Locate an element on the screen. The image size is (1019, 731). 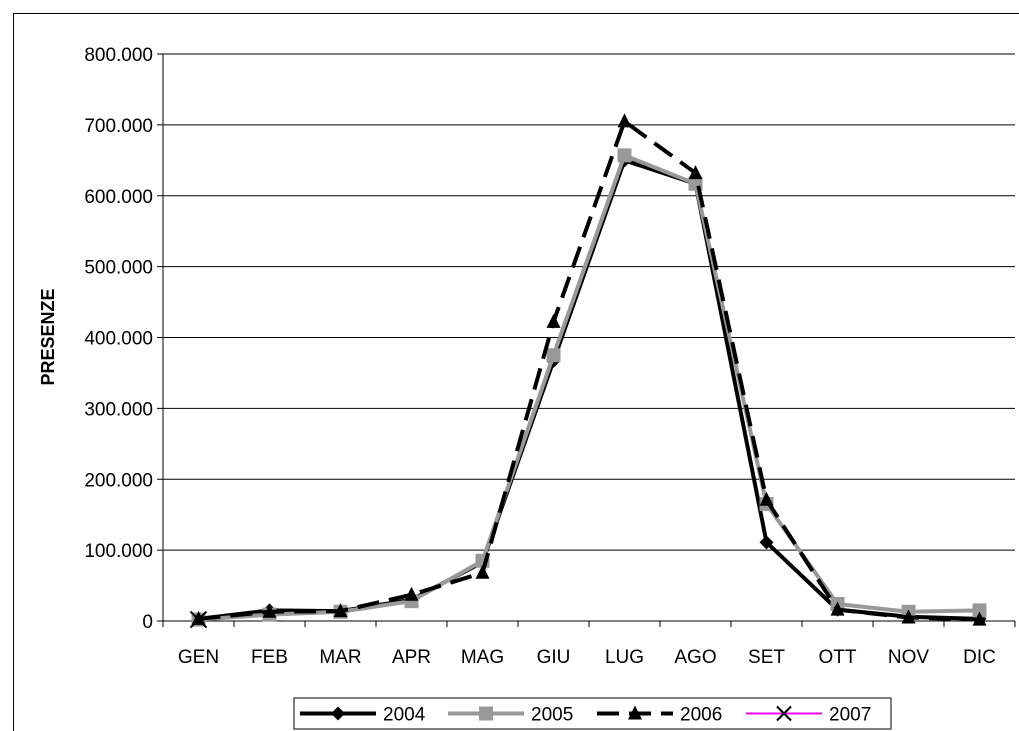
x-tick-label: AGO is located at coordinates (695, 657).